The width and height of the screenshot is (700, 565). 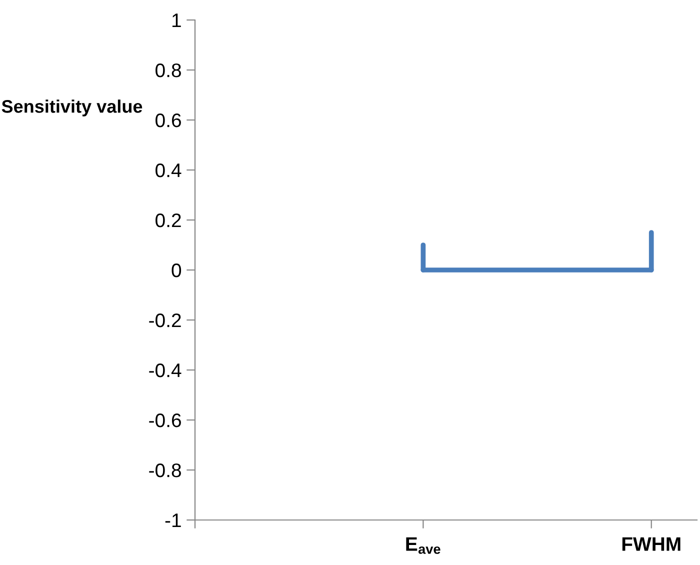 I want to click on y-tick-label: 0, so click(x=177, y=270).